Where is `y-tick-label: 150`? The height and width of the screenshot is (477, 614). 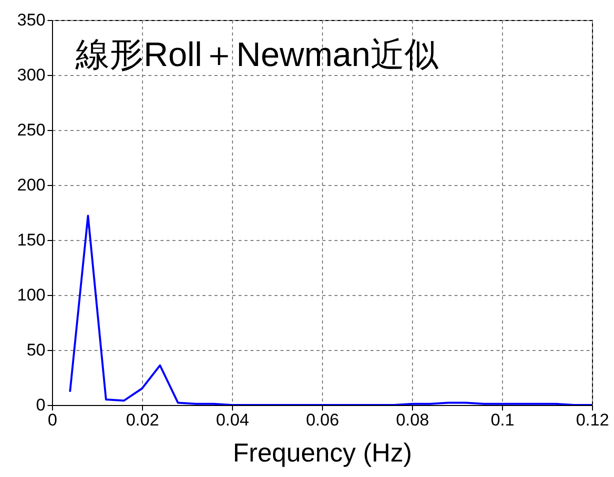 y-tick-label: 150 is located at coordinates (31, 240).